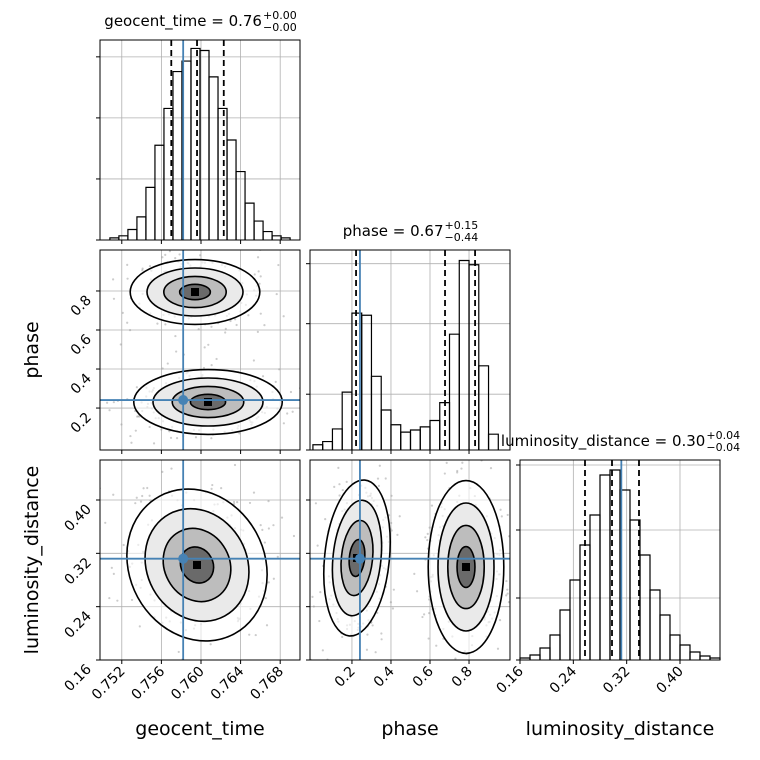 The width and height of the screenshot is (760, 760). What do you see at coordinates (563, 679) in the screenshot?
I see `x-tick-label: 0.24` at bounding box center [563, 679].